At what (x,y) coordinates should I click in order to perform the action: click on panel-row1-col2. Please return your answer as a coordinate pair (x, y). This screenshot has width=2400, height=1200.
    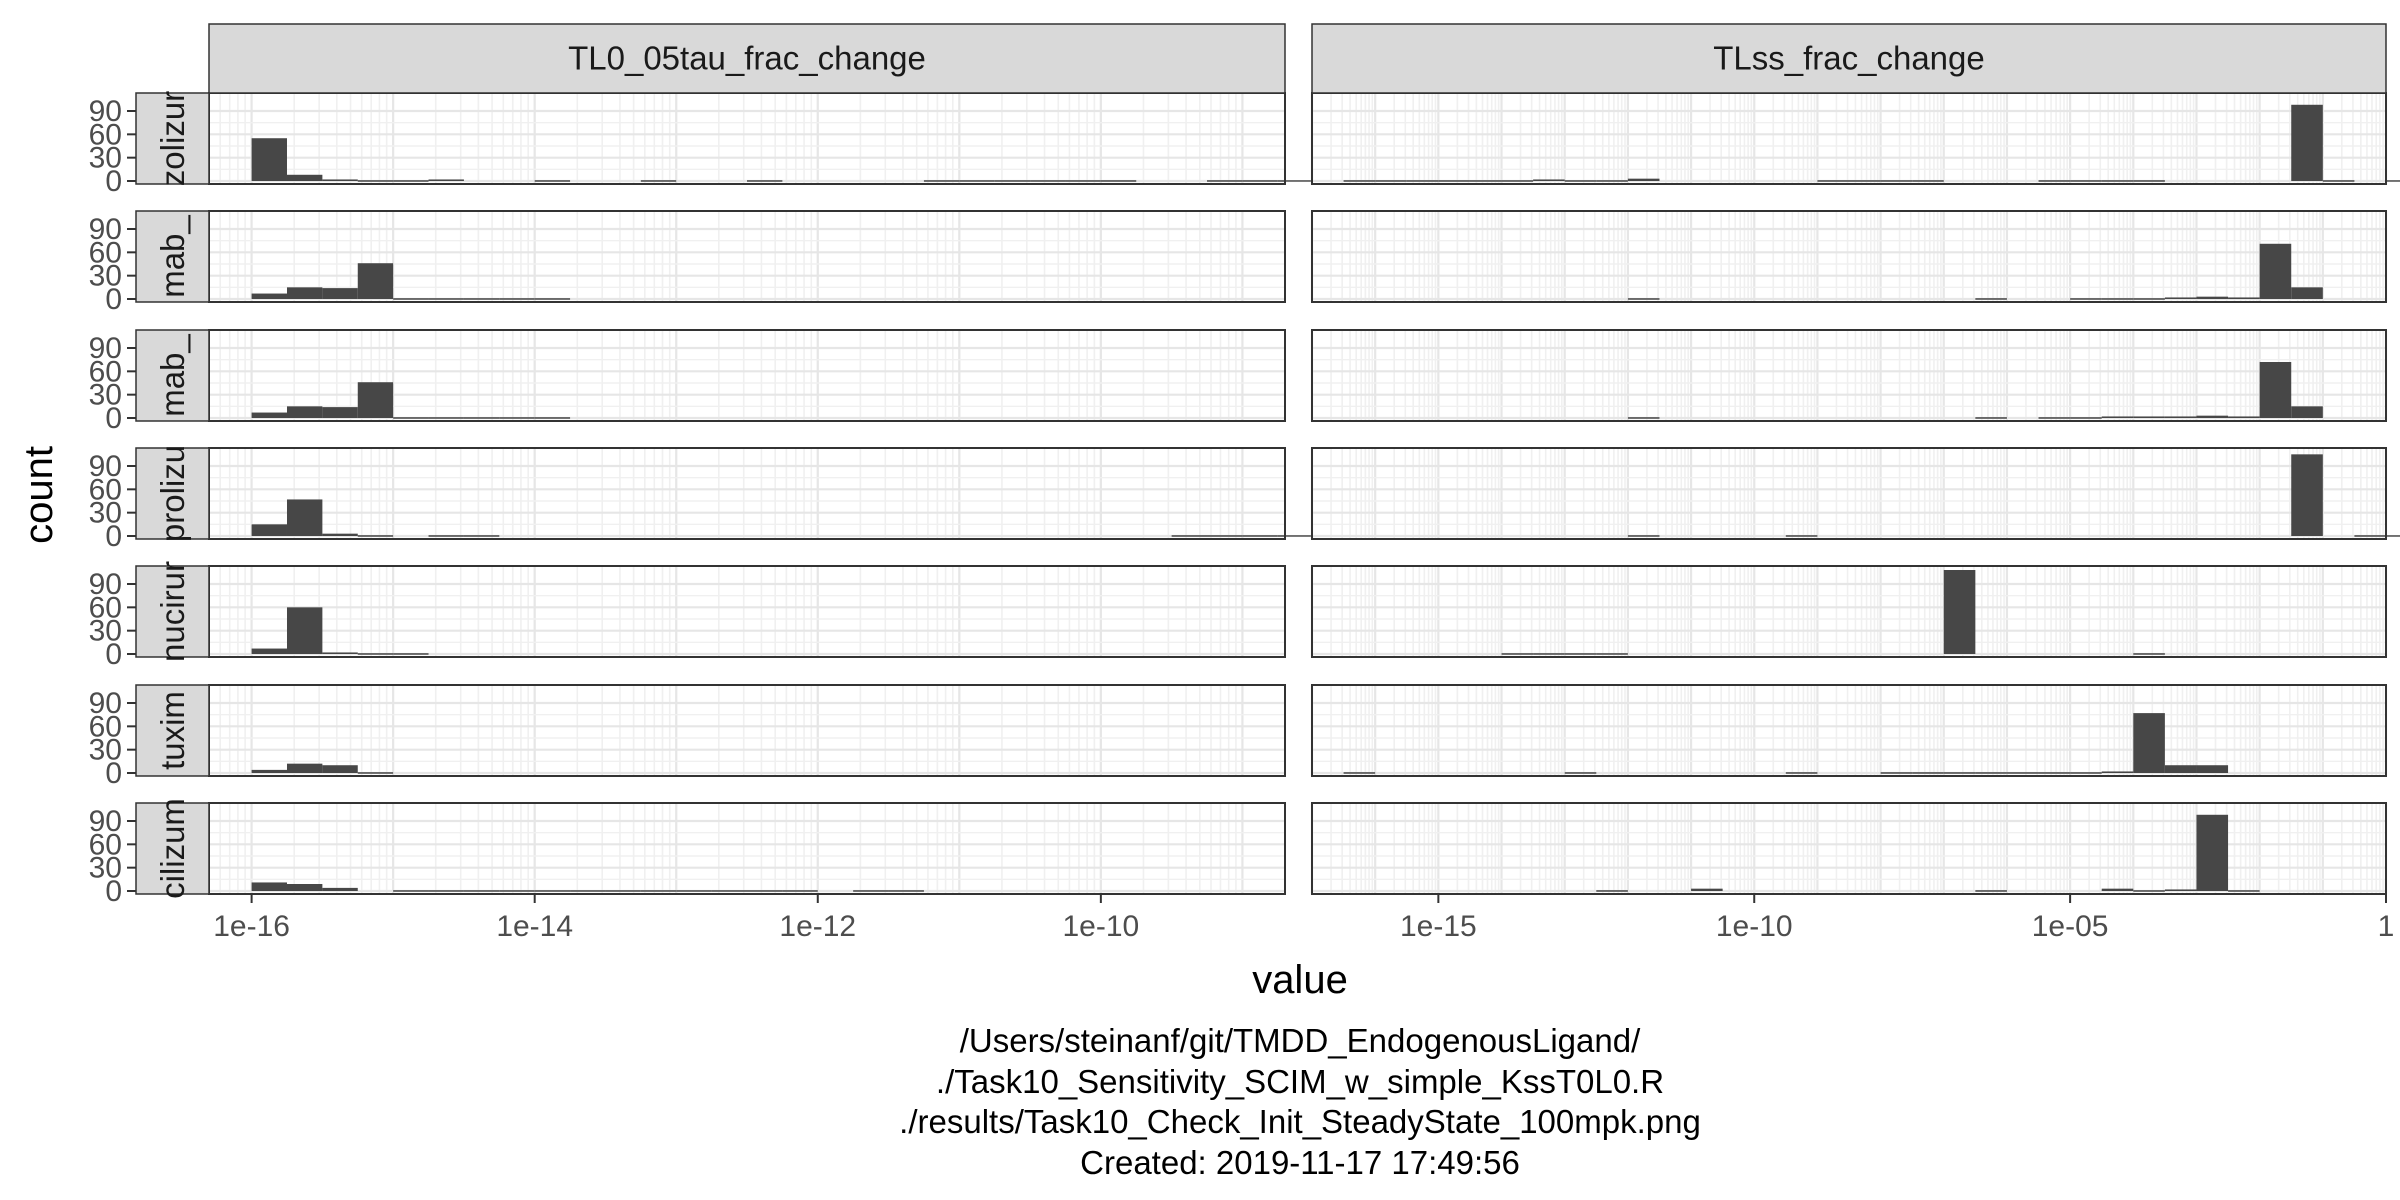
    Looking at the image, I should click on (1855, 138).